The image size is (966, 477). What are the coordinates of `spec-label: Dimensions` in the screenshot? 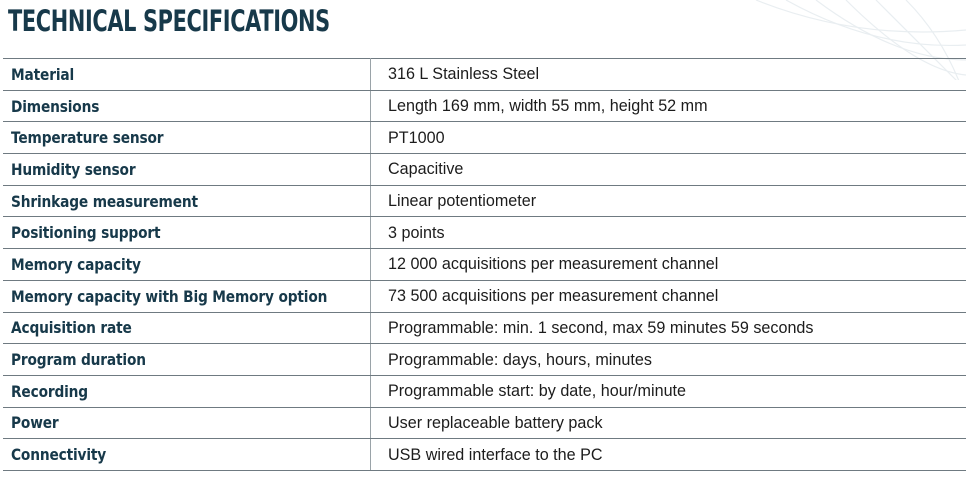 It's located at (187, 106).